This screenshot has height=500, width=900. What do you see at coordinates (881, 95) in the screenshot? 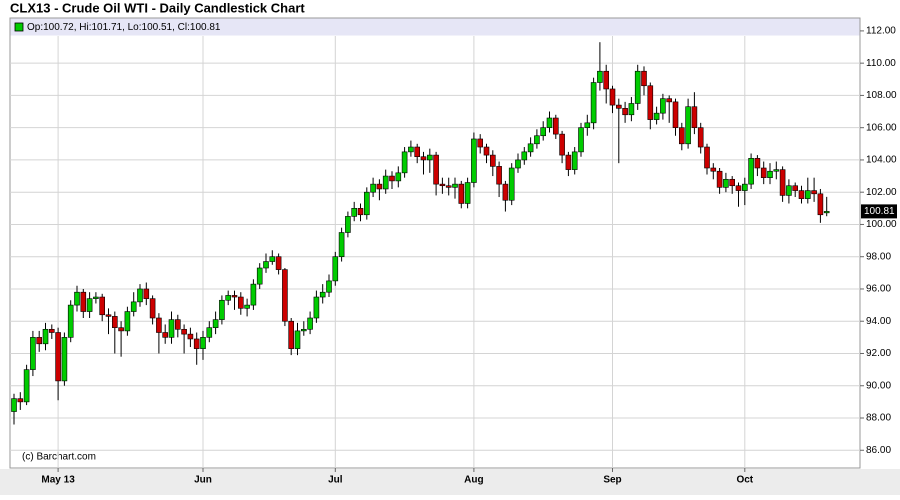
I see `y-tick-label: 108.00` at bounding box center [881, 95].